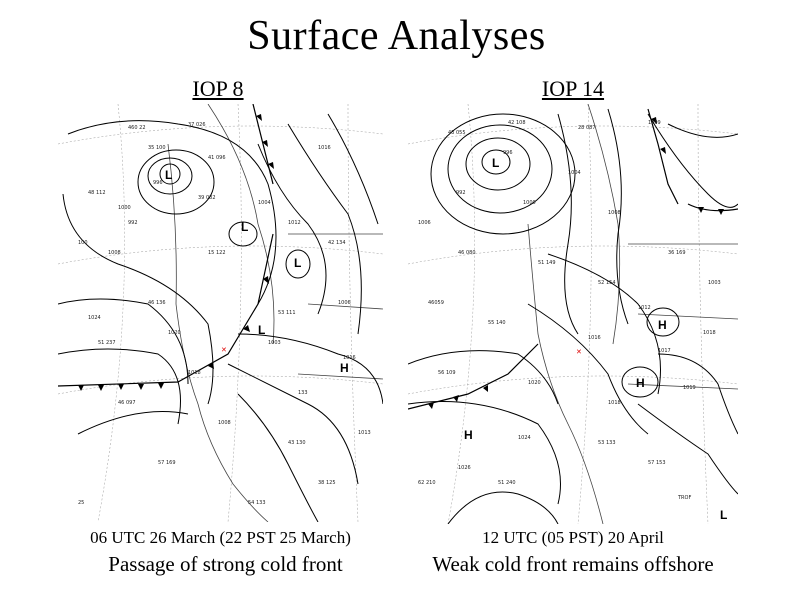 The width and height of the screenshot is (793, 595). What do you see at coordinates (547, 263) in the screenshot?
I see `svg-text: 51 149` at bounding box center [547, 263].